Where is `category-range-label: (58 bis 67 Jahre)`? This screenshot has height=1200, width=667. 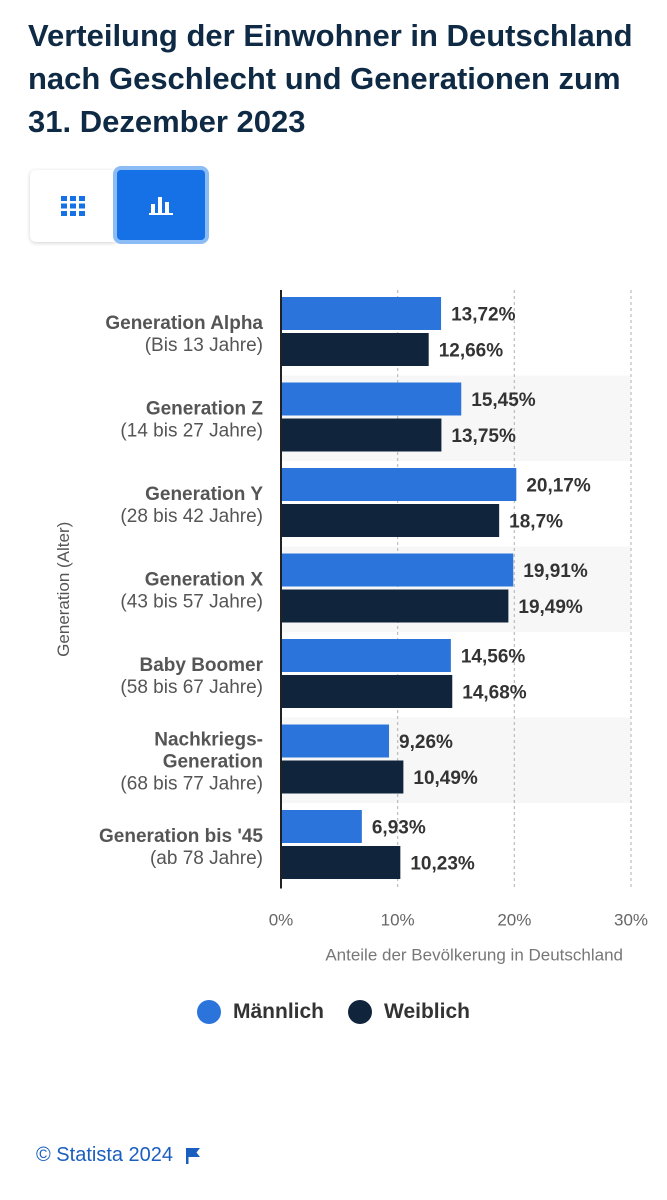
category-range-label: (58 bis 67 Jahre) is located at coordinates (191, 687).